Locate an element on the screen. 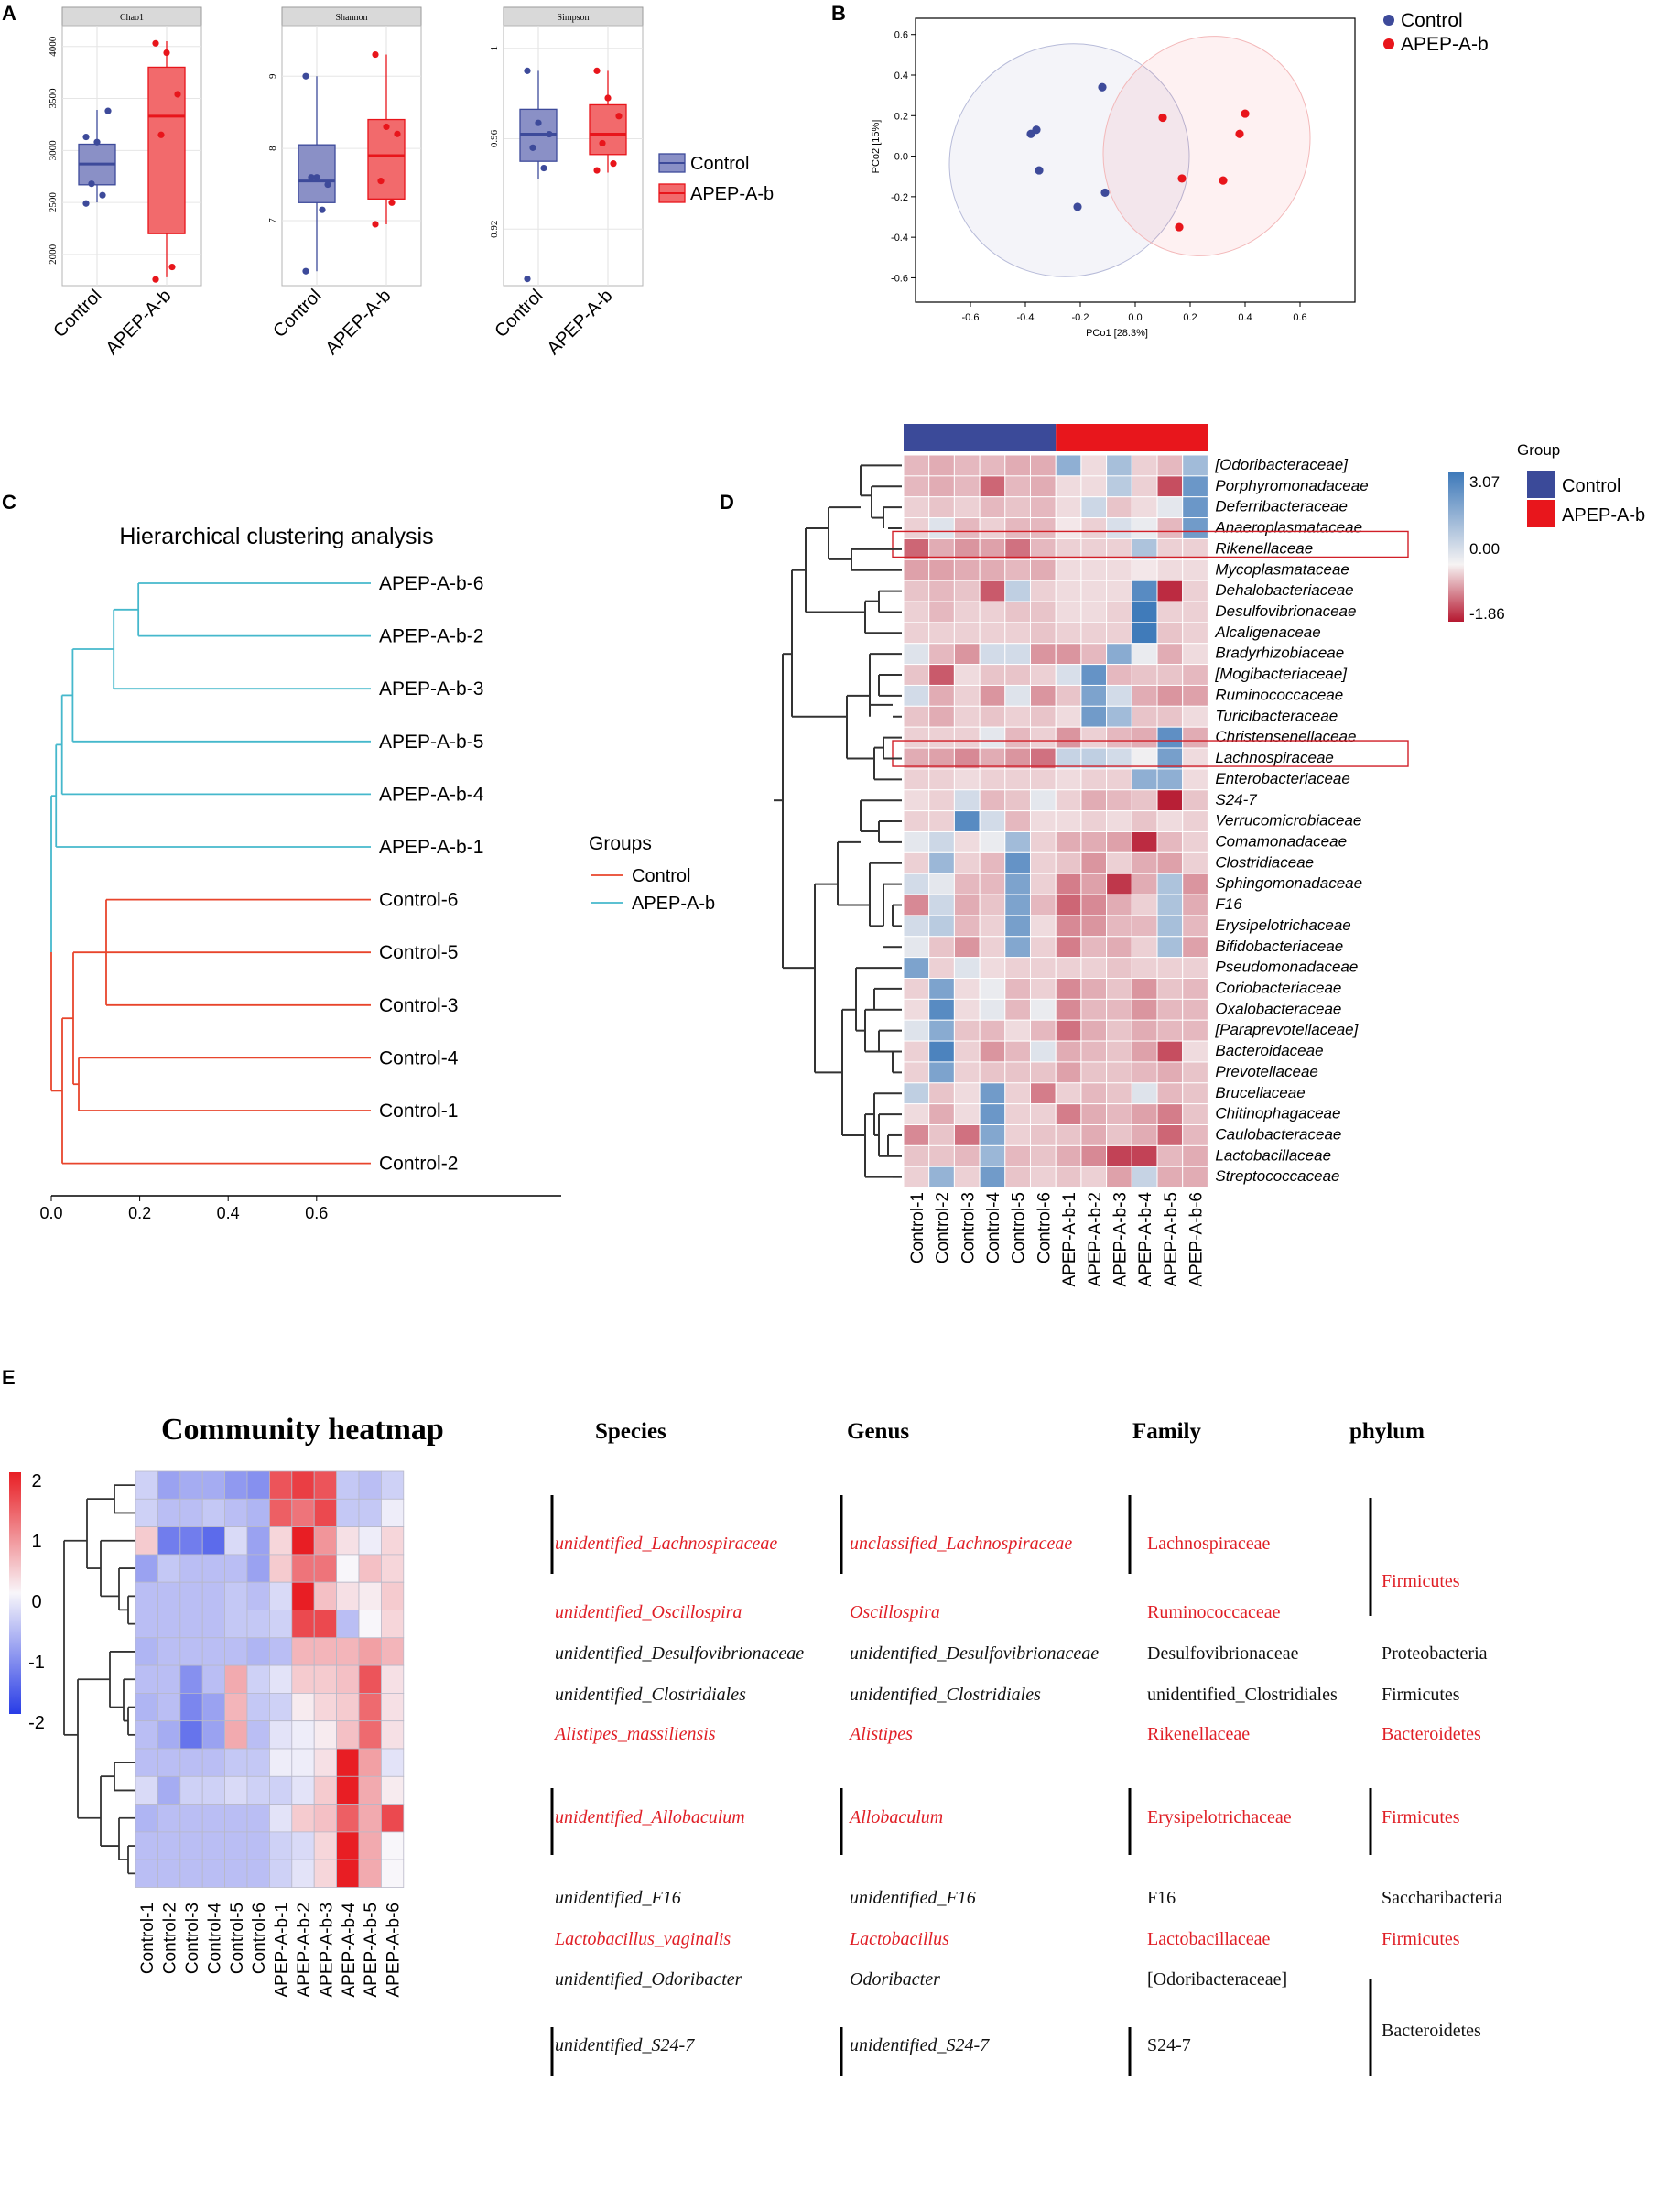  table-species: unidentified_Odoribacter is located at coordinates (649, 1980).